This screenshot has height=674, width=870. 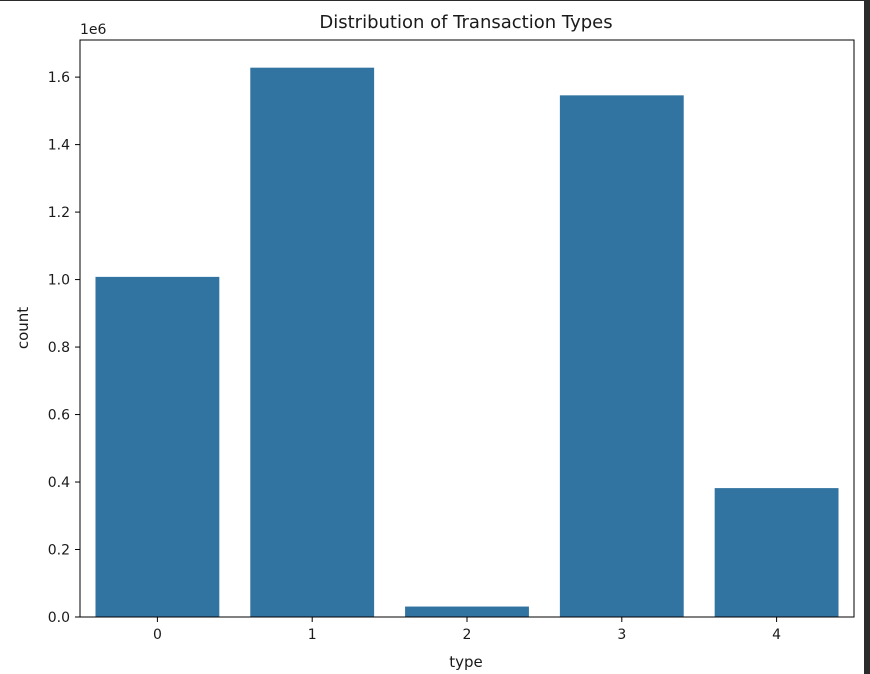 I want to click on x-tick-label-3: 3, so click(x=621, y=635).